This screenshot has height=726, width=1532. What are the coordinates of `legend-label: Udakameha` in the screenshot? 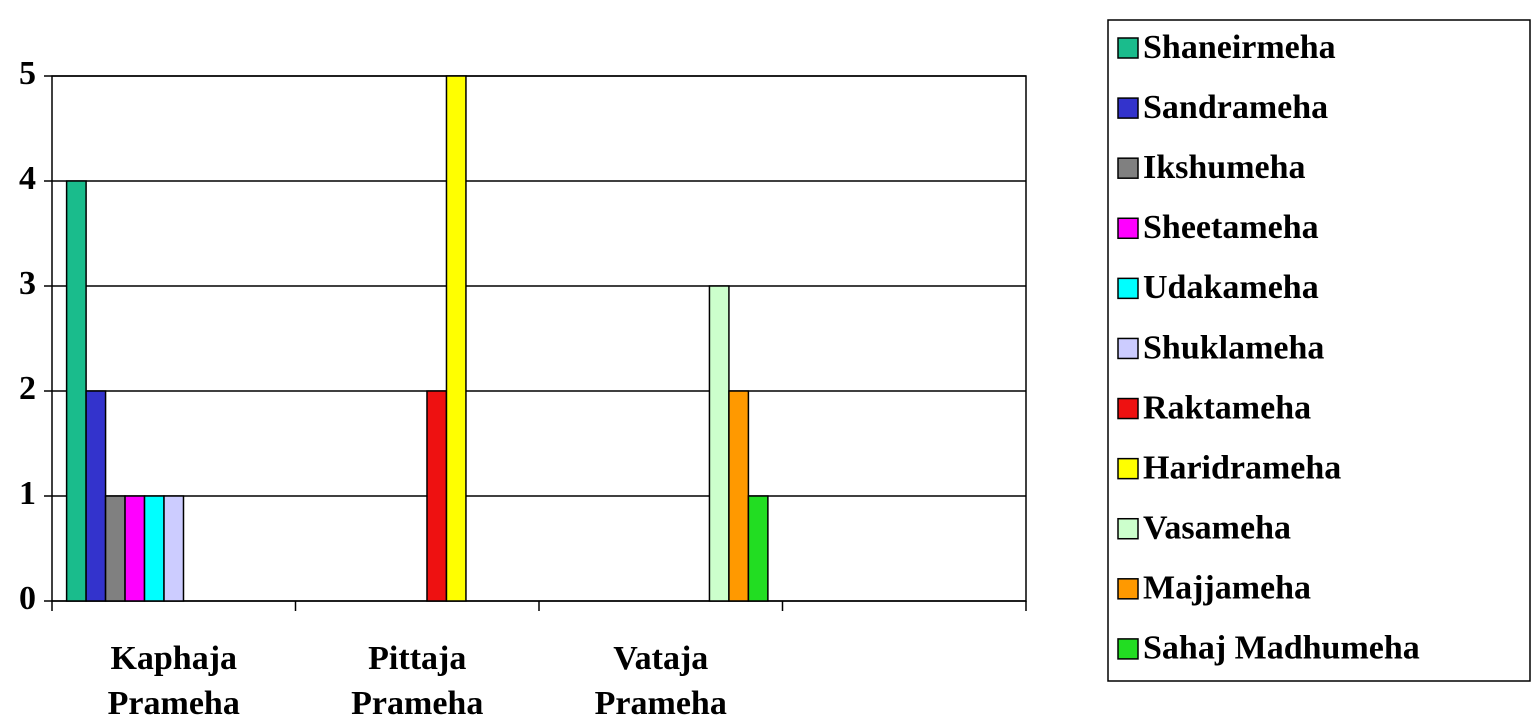 It's located at (1231, 287).